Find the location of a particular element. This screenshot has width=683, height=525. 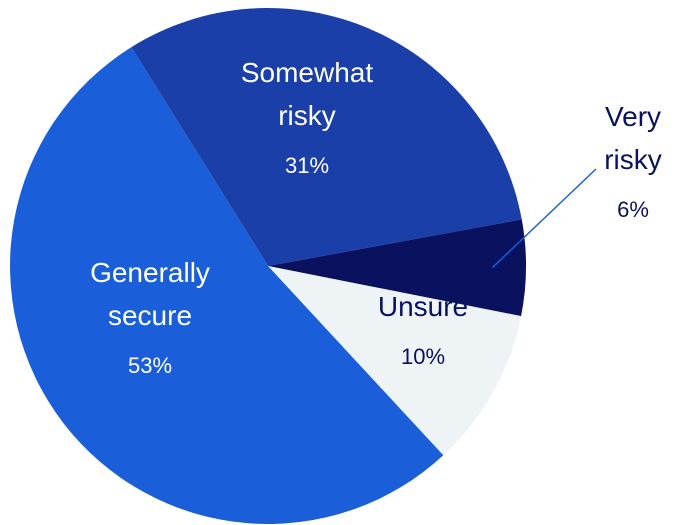

label-generally-secure: Generally secure 53% is located at coordinates (150, 317).